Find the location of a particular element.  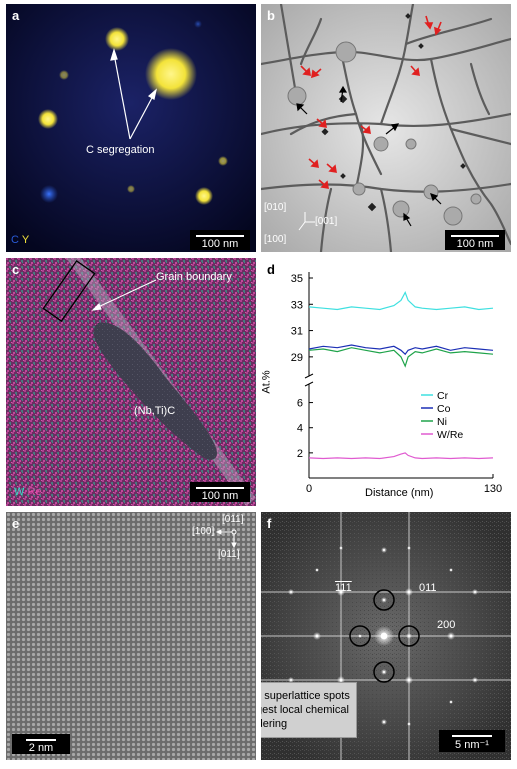

y-axis-label: At.% is located at coordinates (267, 382).